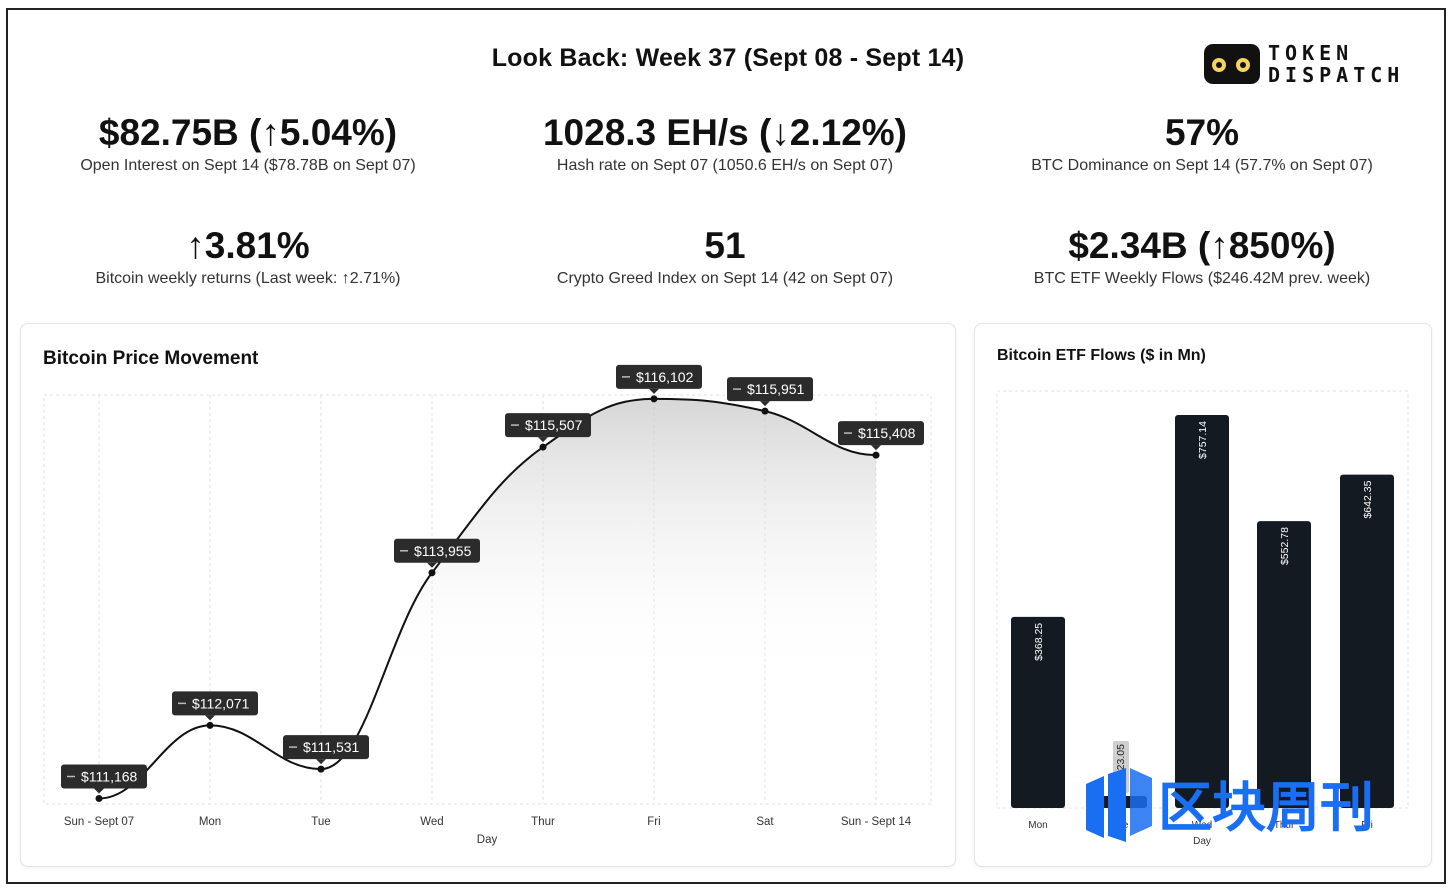 The height and width of the screenshot is (896, 1456). Describe the element at coordinates (765, 822) in the screenshot. I see `x-tick-label: Sat` at that location.